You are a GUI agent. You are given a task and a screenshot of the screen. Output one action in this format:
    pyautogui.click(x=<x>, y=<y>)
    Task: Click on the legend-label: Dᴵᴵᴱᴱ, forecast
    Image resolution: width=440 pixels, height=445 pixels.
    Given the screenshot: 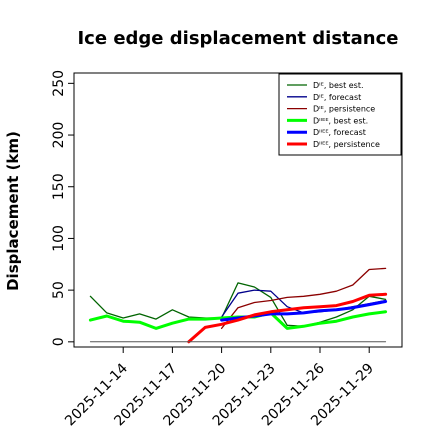 What is the action you would take?
    pyautogui.click(x=339, y=132)
    